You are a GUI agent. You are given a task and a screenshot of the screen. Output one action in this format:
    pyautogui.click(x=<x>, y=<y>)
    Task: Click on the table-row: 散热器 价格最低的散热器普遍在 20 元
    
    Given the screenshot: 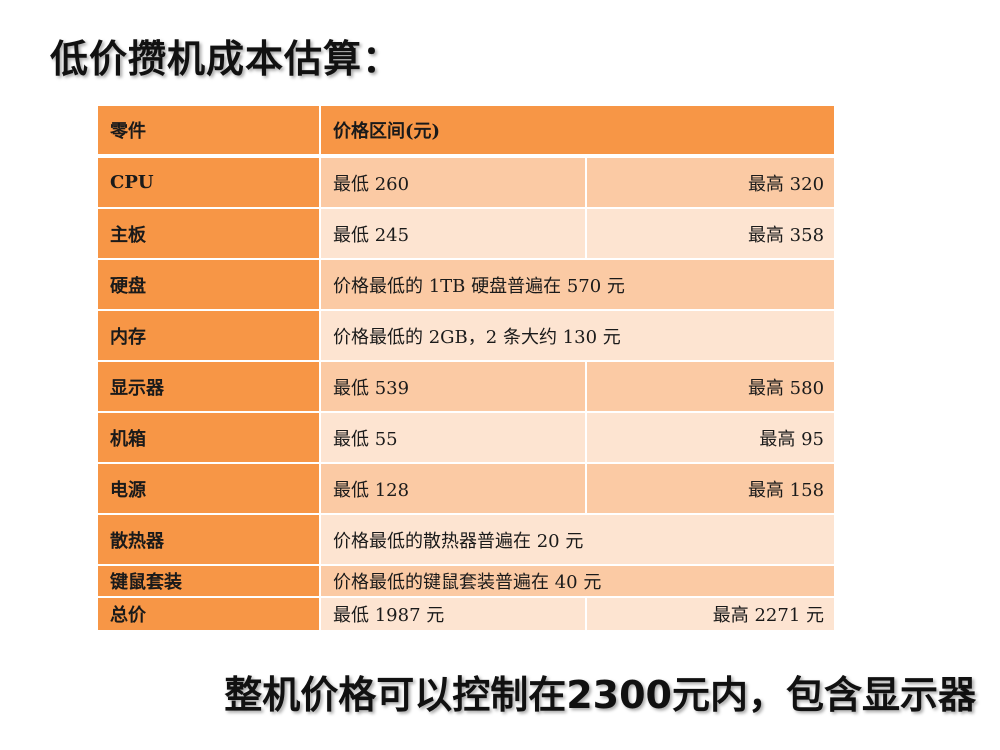 What is the action you would take?
    pyautogui.click(x=466, y=540)
    